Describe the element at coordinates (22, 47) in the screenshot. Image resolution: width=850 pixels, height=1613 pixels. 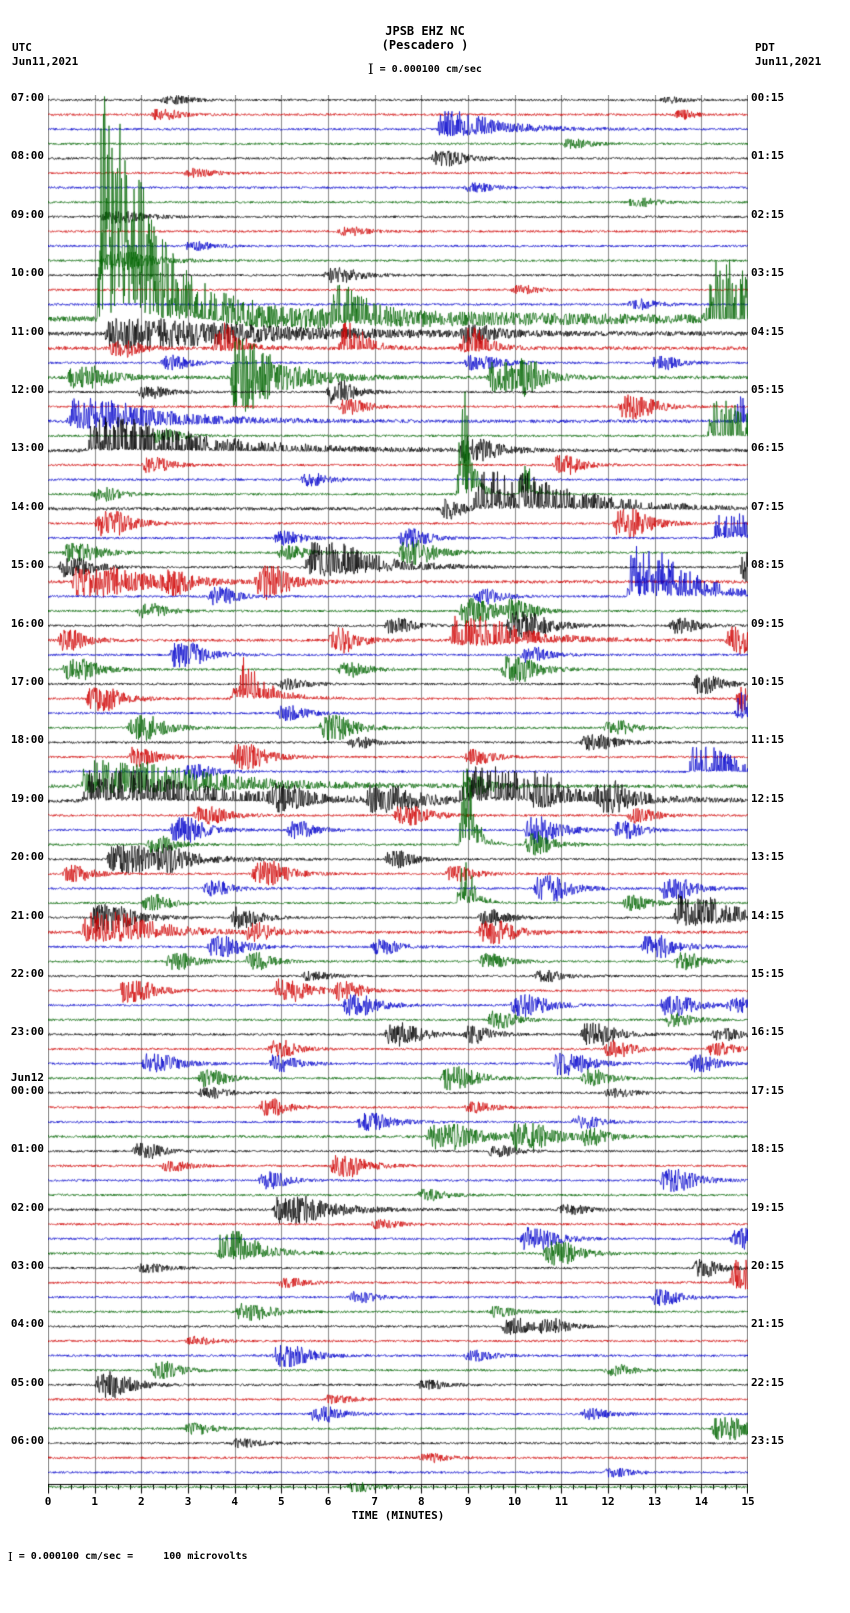
I see `utc-heading: UTC` at that location.